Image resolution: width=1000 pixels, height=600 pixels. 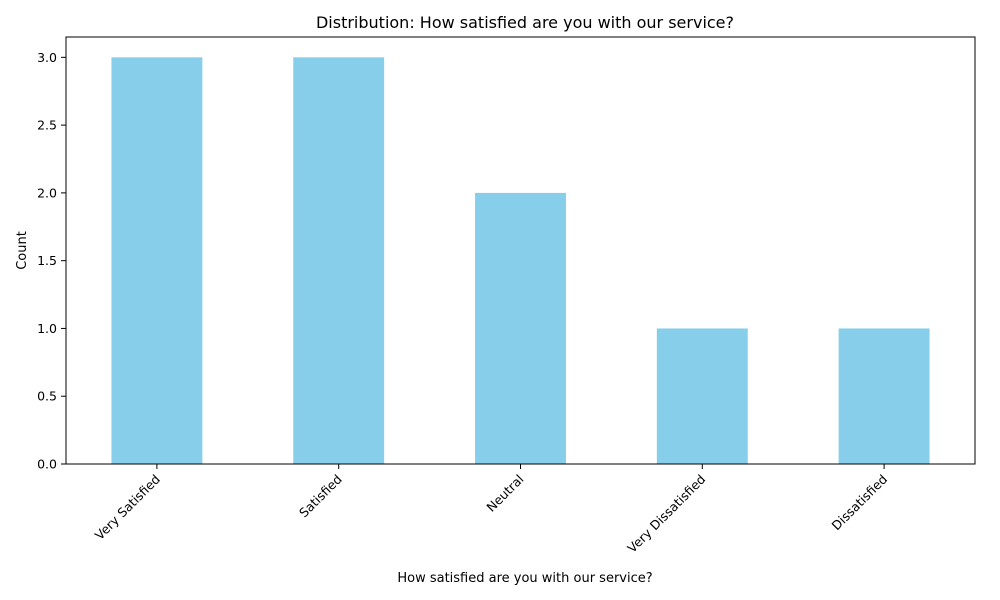 I want to click on y-tick-label: 0.5, so click(x=47, y=396).